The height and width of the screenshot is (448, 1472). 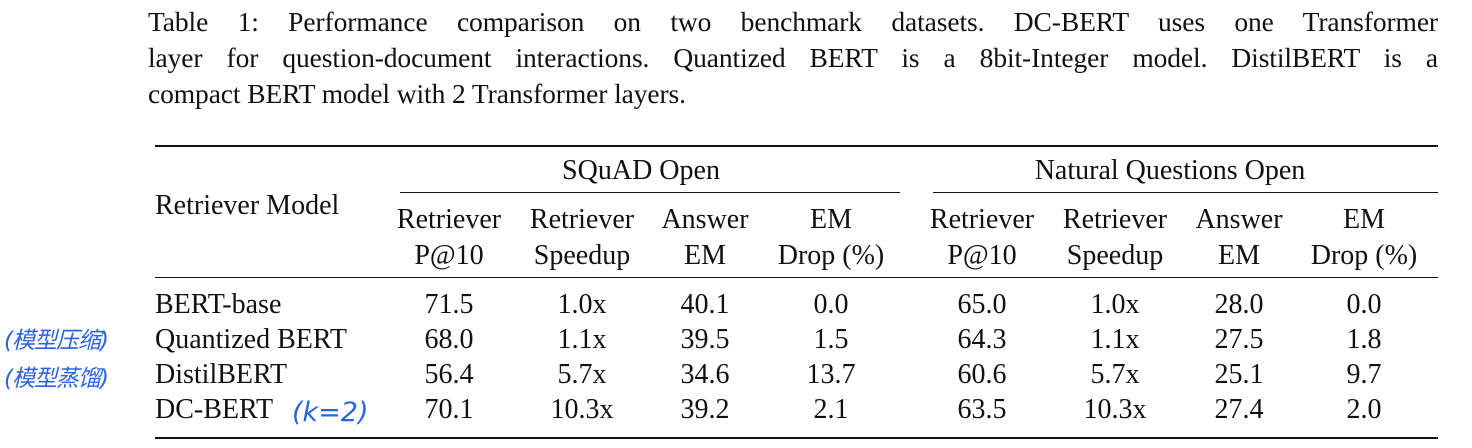 I want to click on table-cell: 25.1, so click(x=1239, y=374).